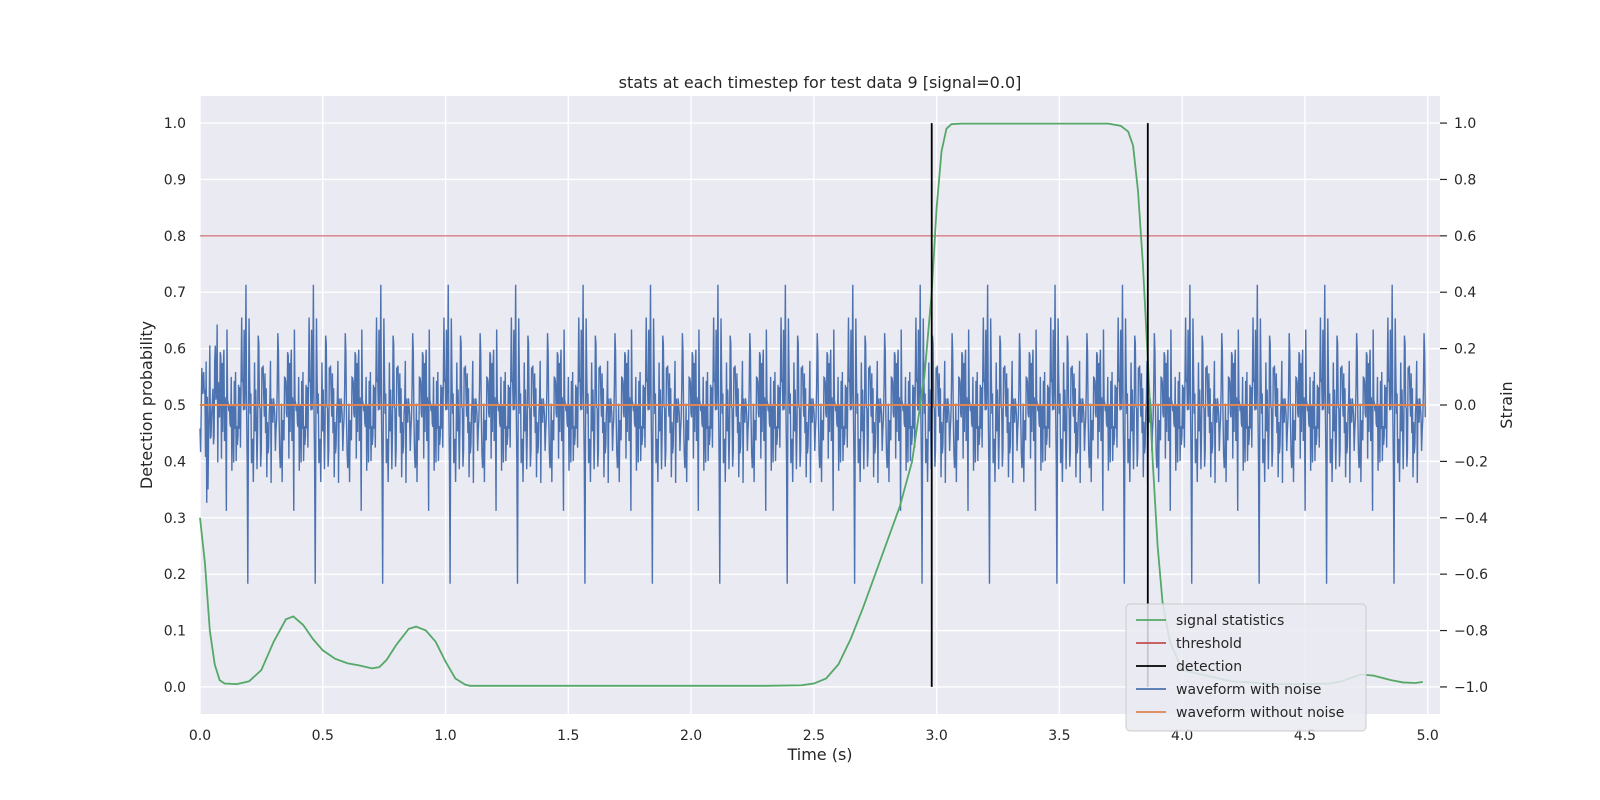  I want to click on legend-label-signal: signal statistics, so click(1230, 621).